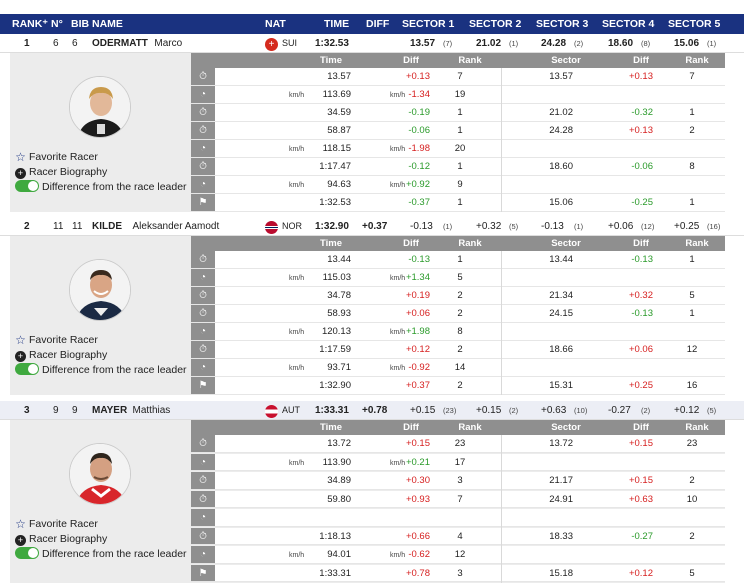  Describe the element at coordinates (458, 113) in the screenshot. I see `split-row: ⏱ 34.59 -0.19 1 21.02 -0.32 1` at that location.